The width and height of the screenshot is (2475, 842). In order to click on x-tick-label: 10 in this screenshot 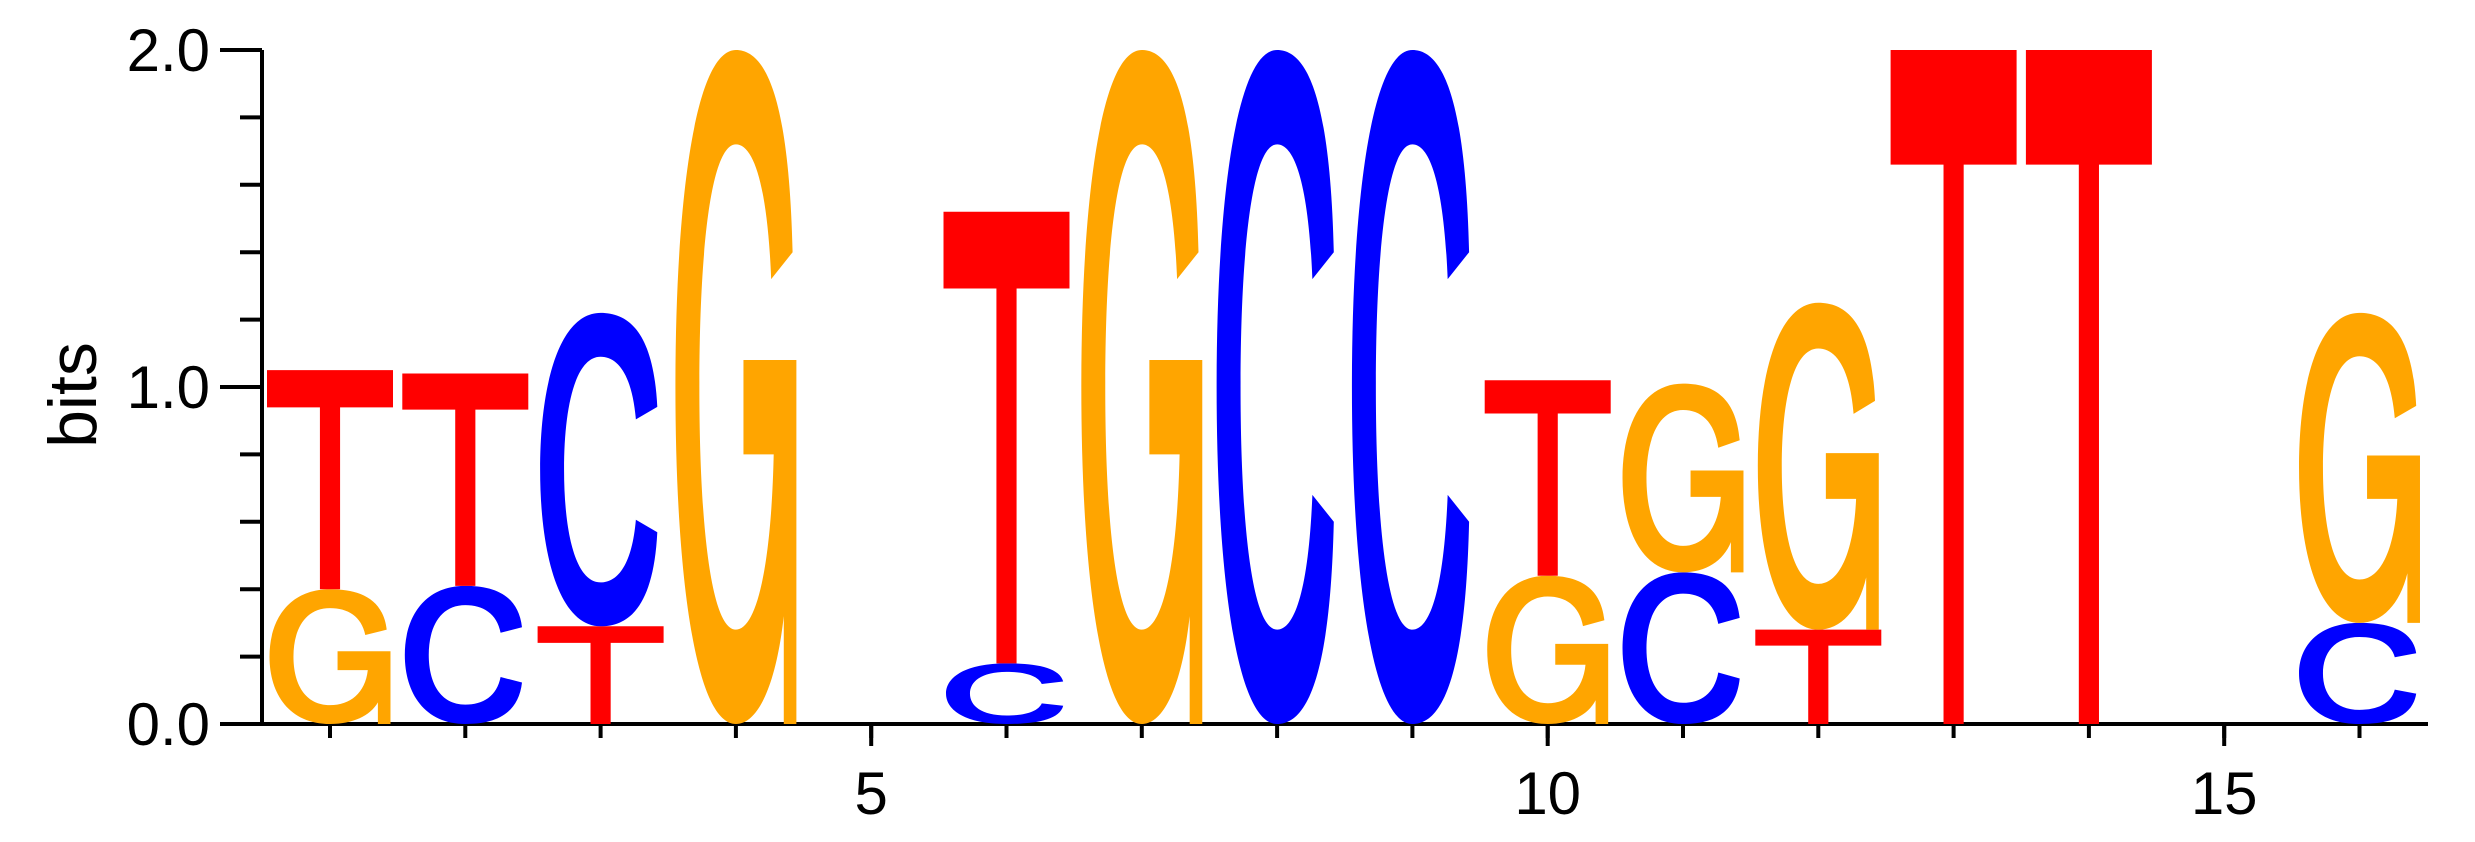, I will do `click(1547, 793)`.